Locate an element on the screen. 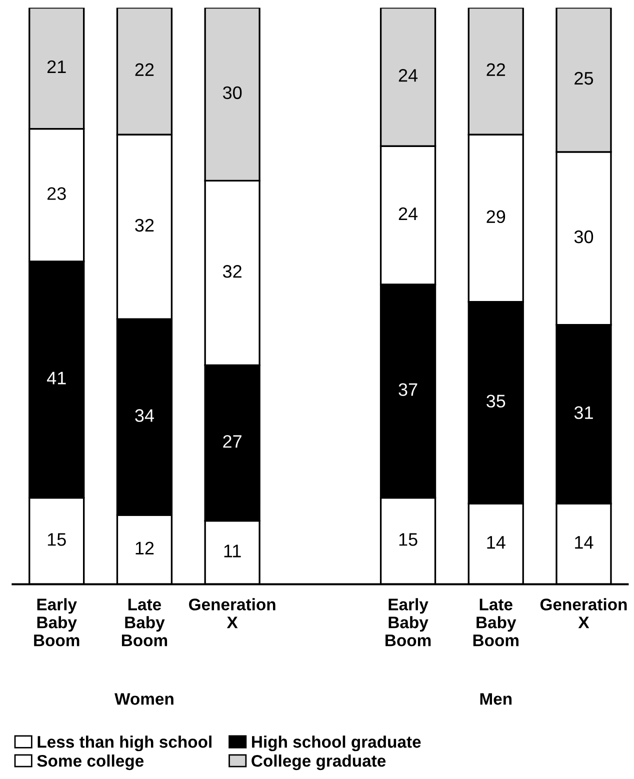 This screenshot has height=779, width=634. legend-label: High school graduate is located at coordinates (336, 744).